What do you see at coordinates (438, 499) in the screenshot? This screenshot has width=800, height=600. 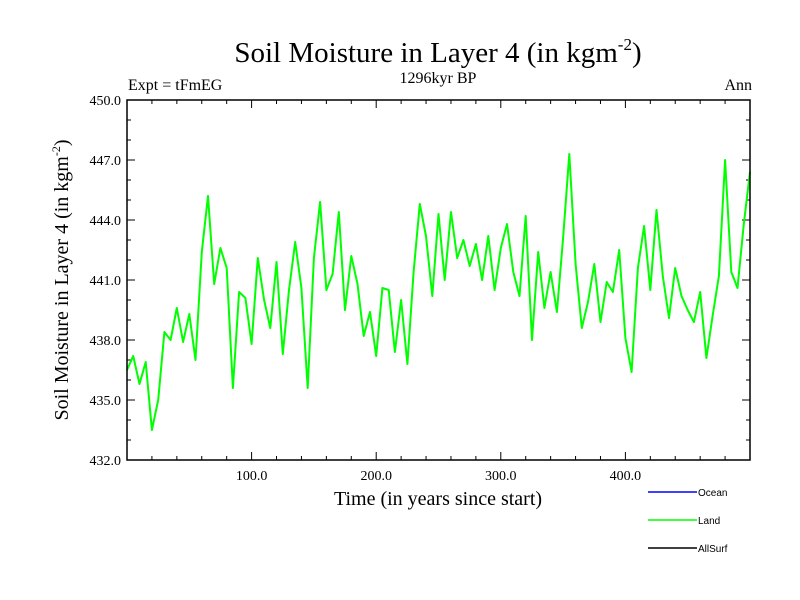 I see `x-axis-label: Time (in years since start)` at bounding box center [438, 499].